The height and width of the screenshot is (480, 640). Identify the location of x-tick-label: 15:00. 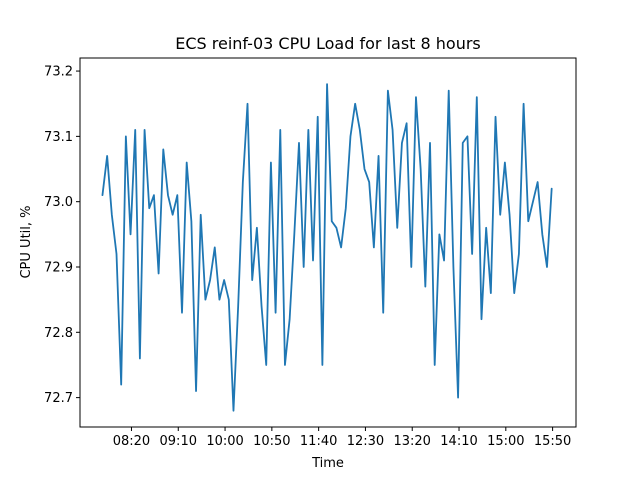
(505, 441).